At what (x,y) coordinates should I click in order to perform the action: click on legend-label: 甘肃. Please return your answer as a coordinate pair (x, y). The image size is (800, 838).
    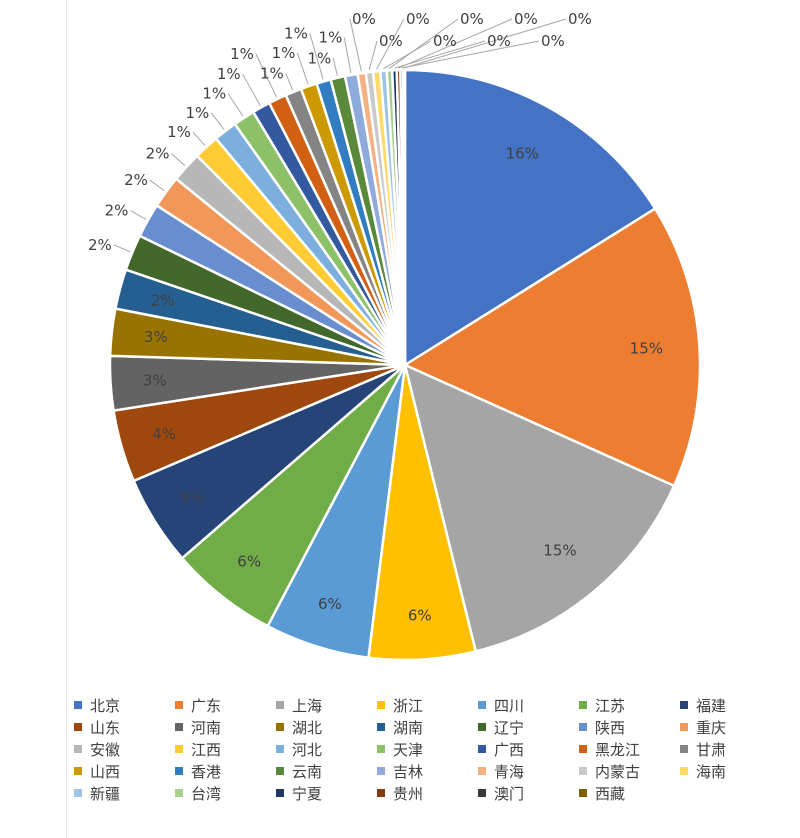
    Looking at the image, I should click on (711, 749).